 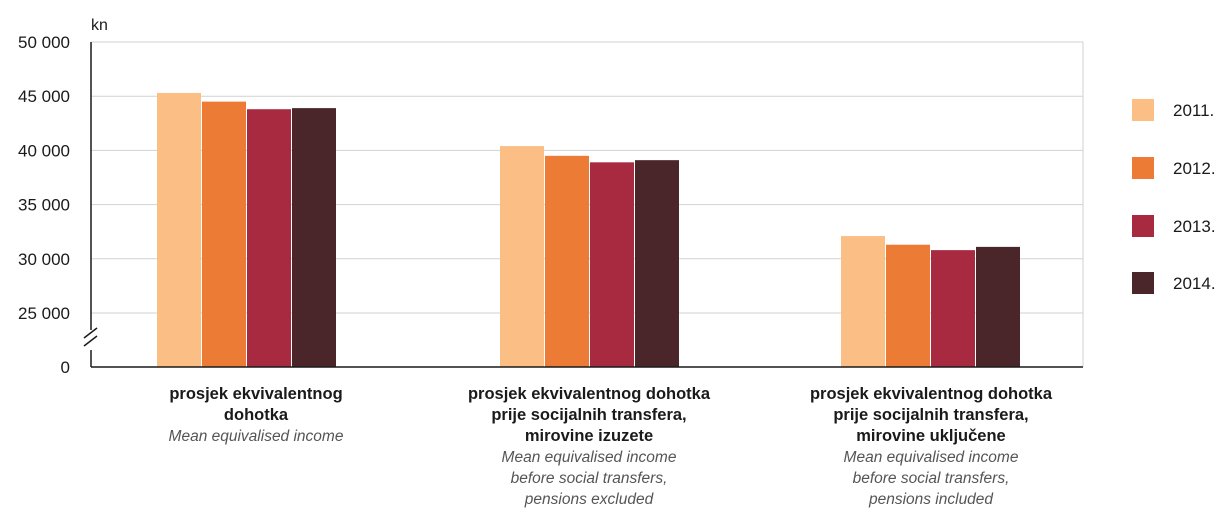 What do you see at coordinates (314, 238) in the screenshot?
I see `bar-2014-cat1` at bounding box center [314, 238].